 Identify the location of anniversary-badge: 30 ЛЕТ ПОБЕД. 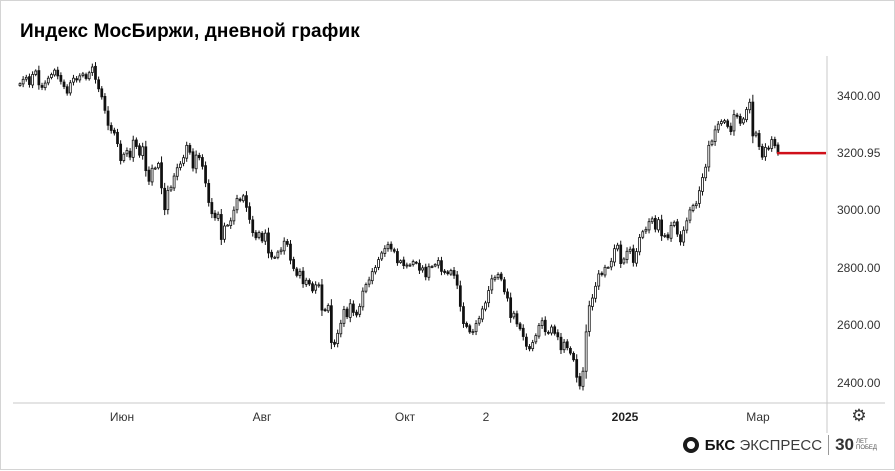
(853, 445).